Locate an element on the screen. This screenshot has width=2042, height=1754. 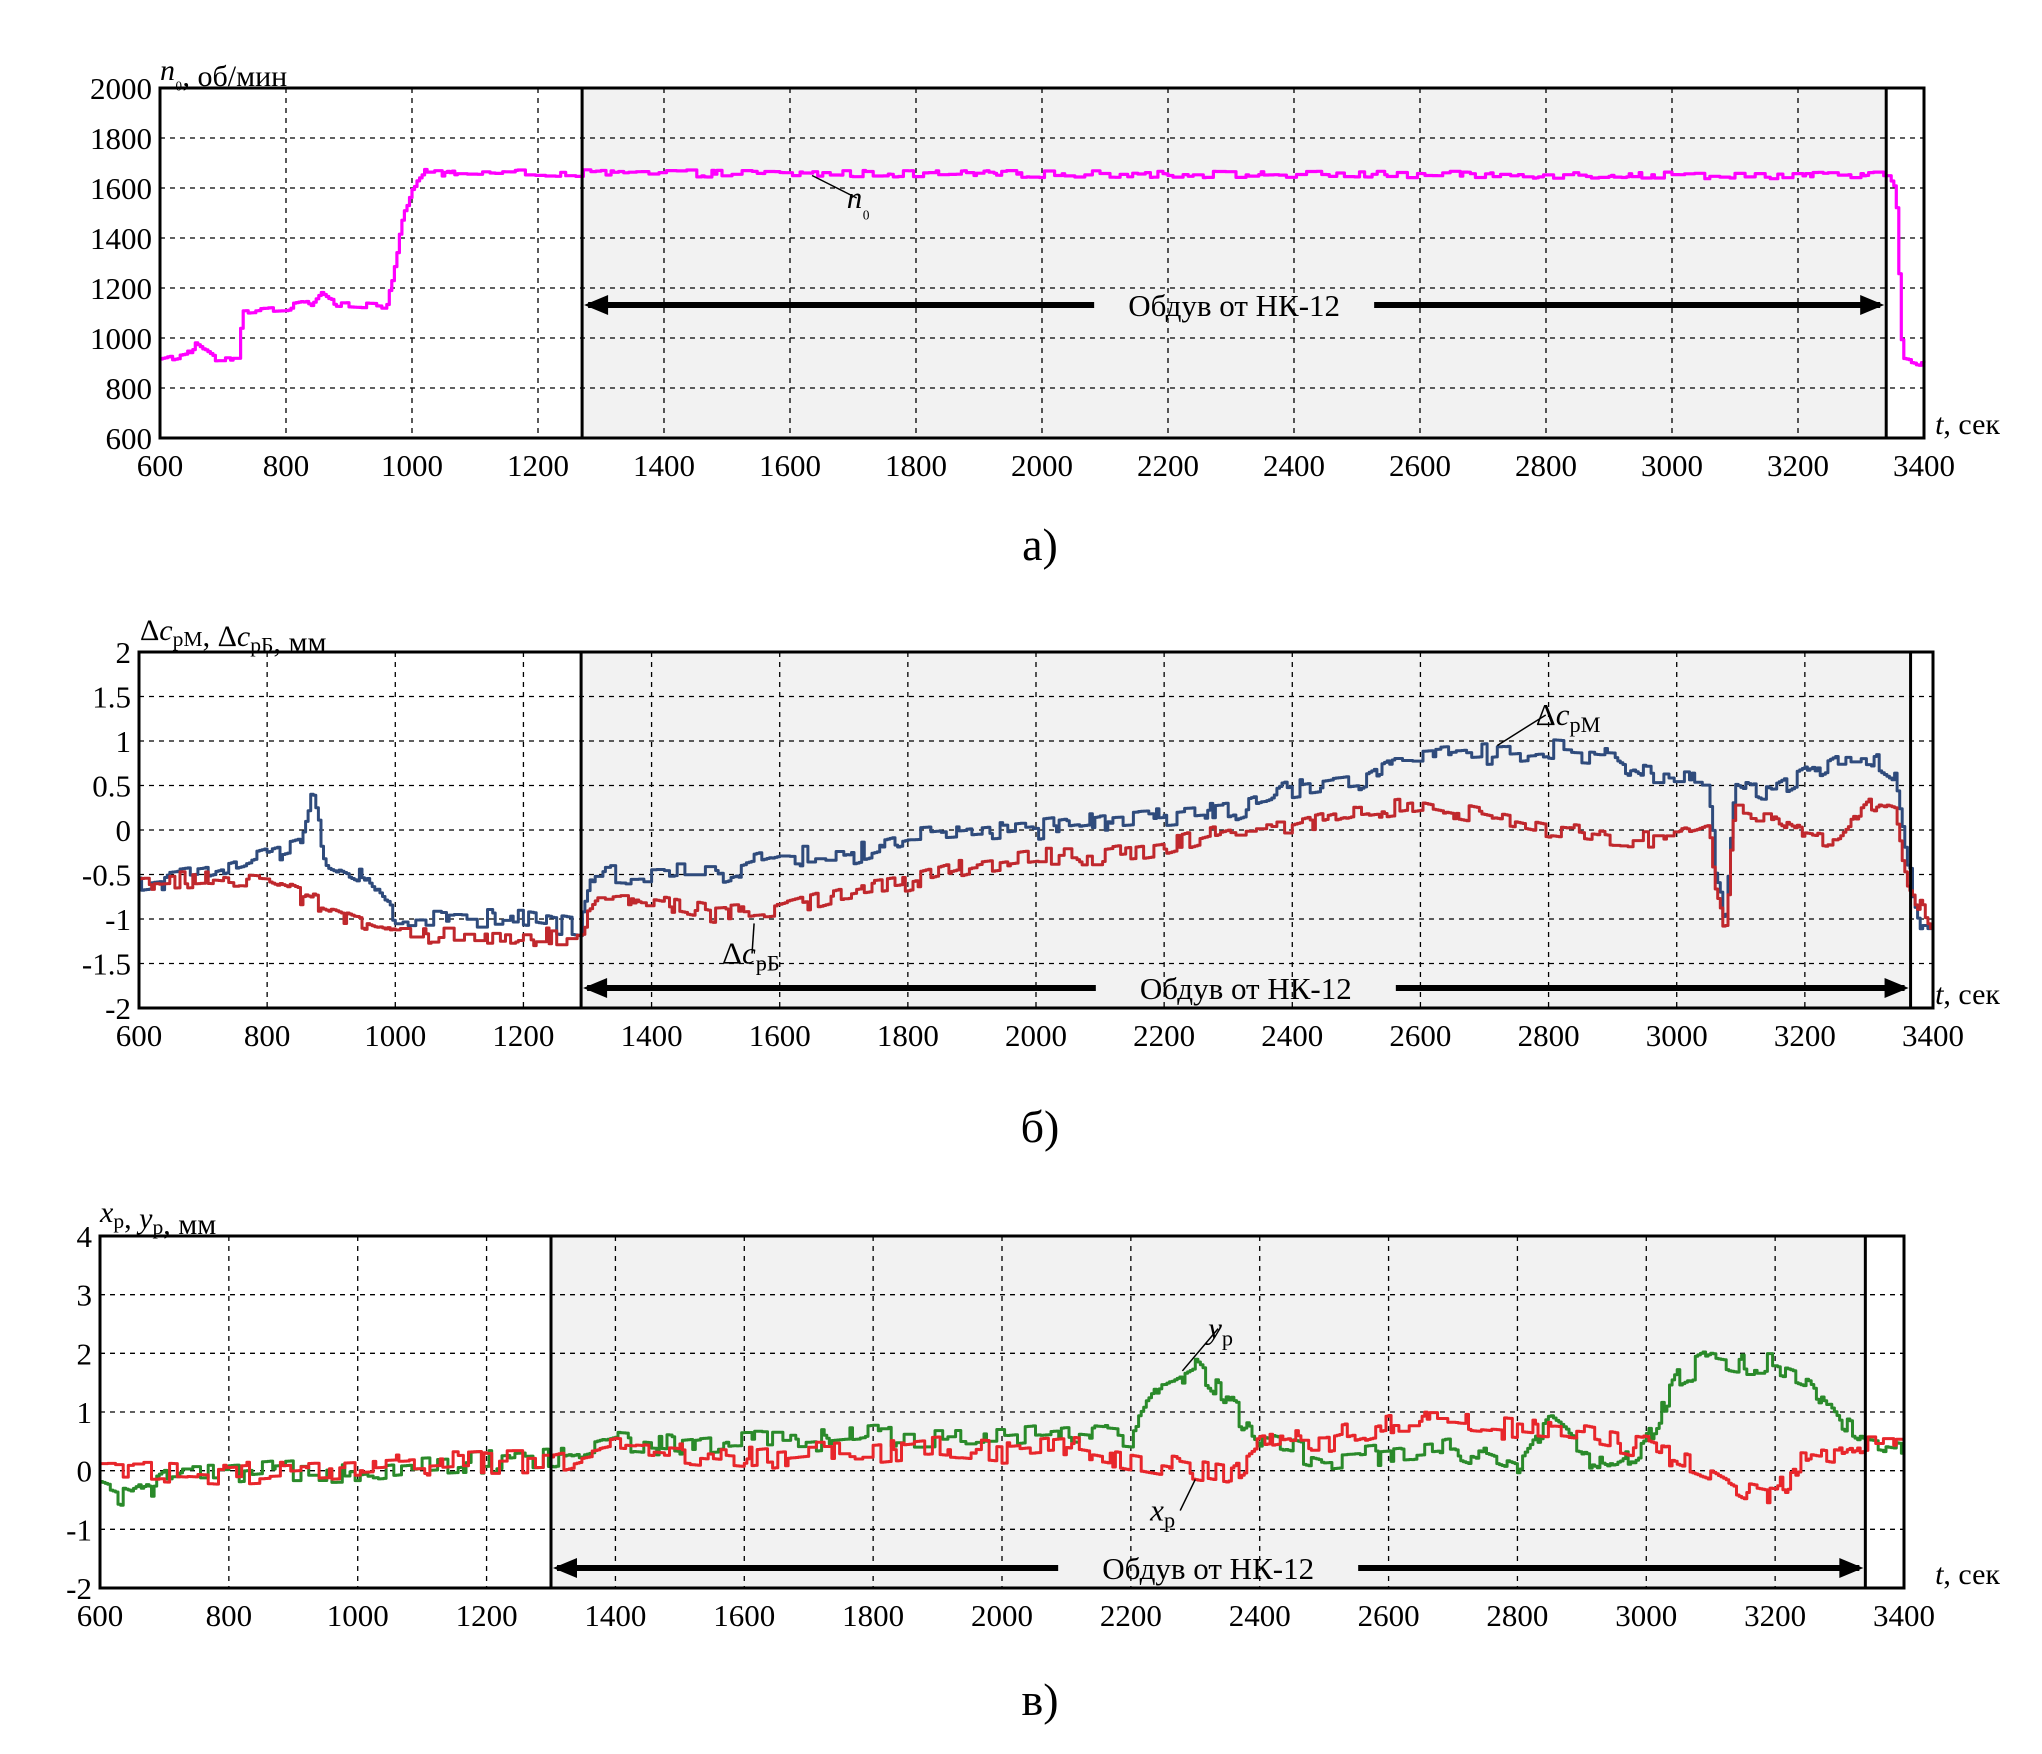
y-tick-label: -1.5 is located at coordinates (106, 964).